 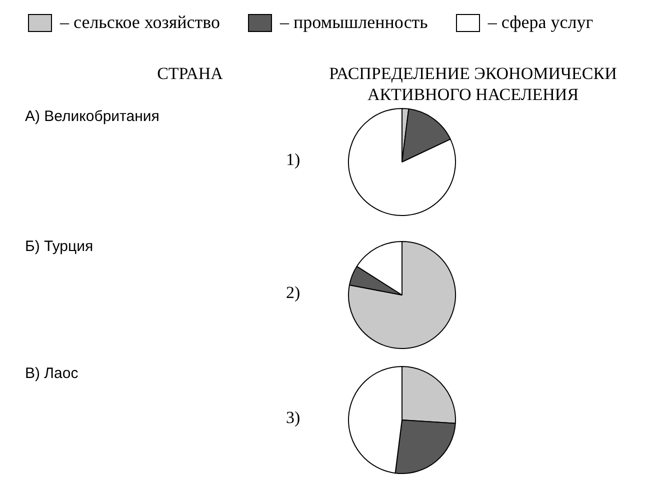 I want to click on text: Б) Турция, so click(x=59, y=247).